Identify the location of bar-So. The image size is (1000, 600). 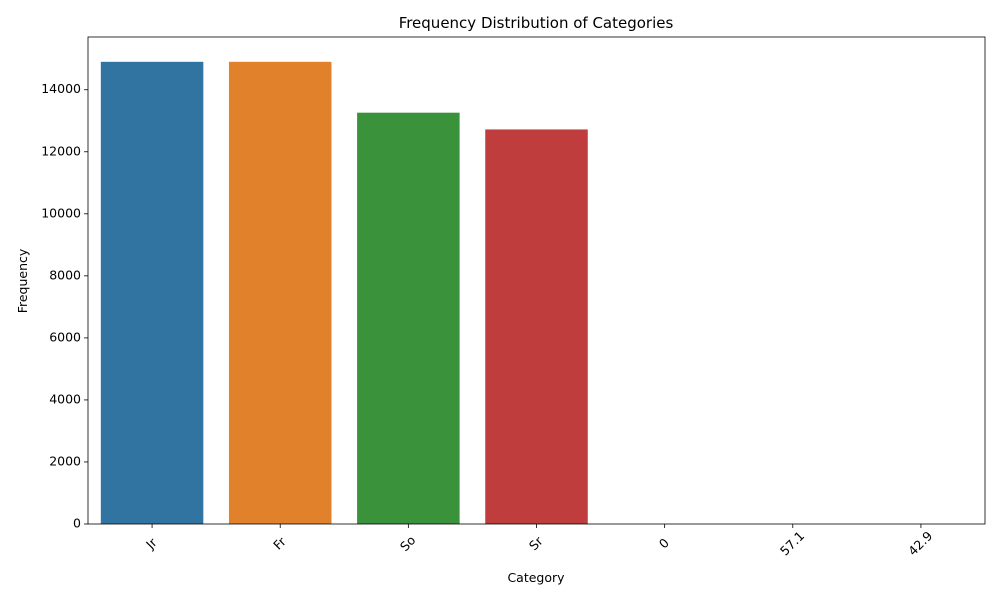
(408, 318).